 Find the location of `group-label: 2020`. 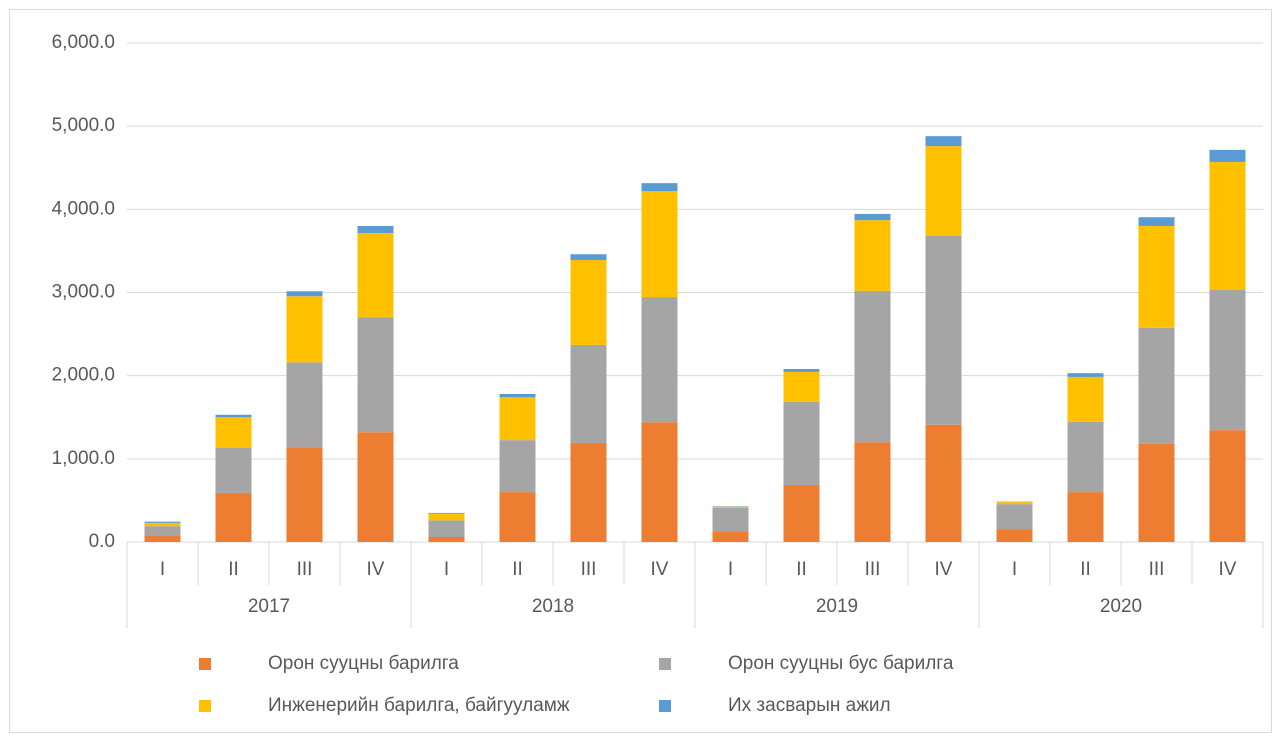

group-label: 2020 is located at coordinates (1121, 606).